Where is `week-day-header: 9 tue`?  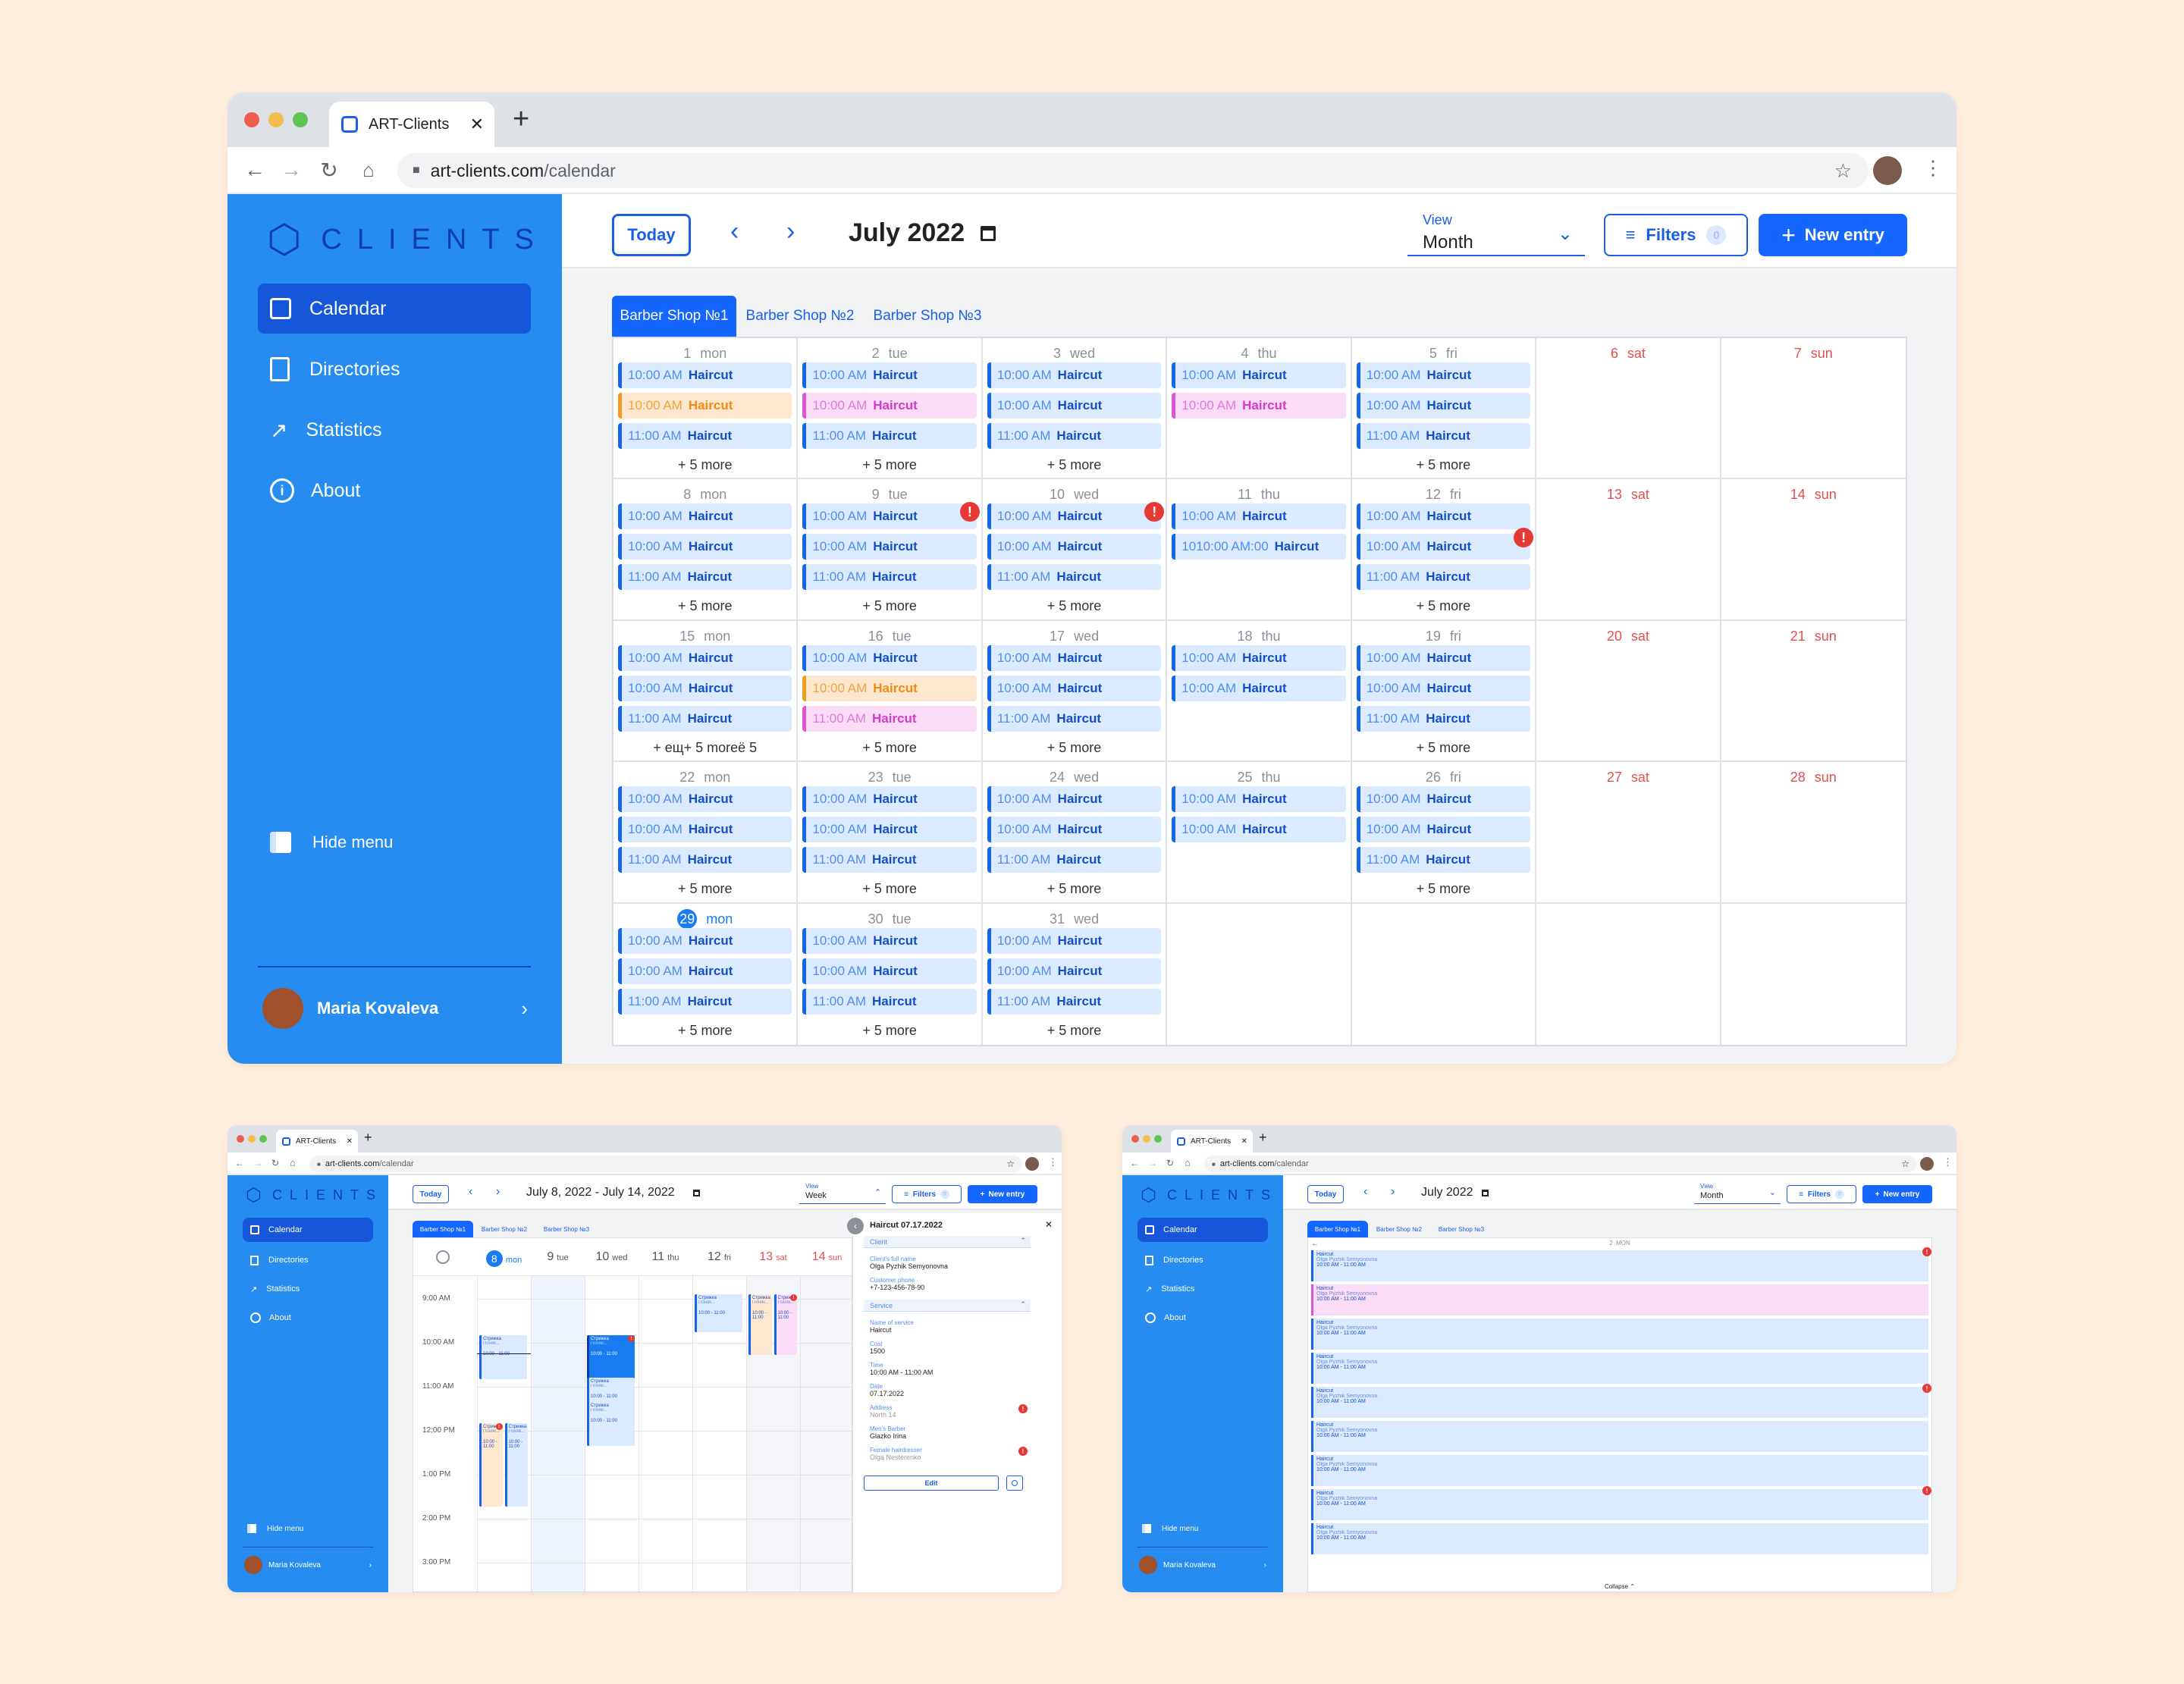
week-day-header: 9 tue is located at coordinates (558, 1257).